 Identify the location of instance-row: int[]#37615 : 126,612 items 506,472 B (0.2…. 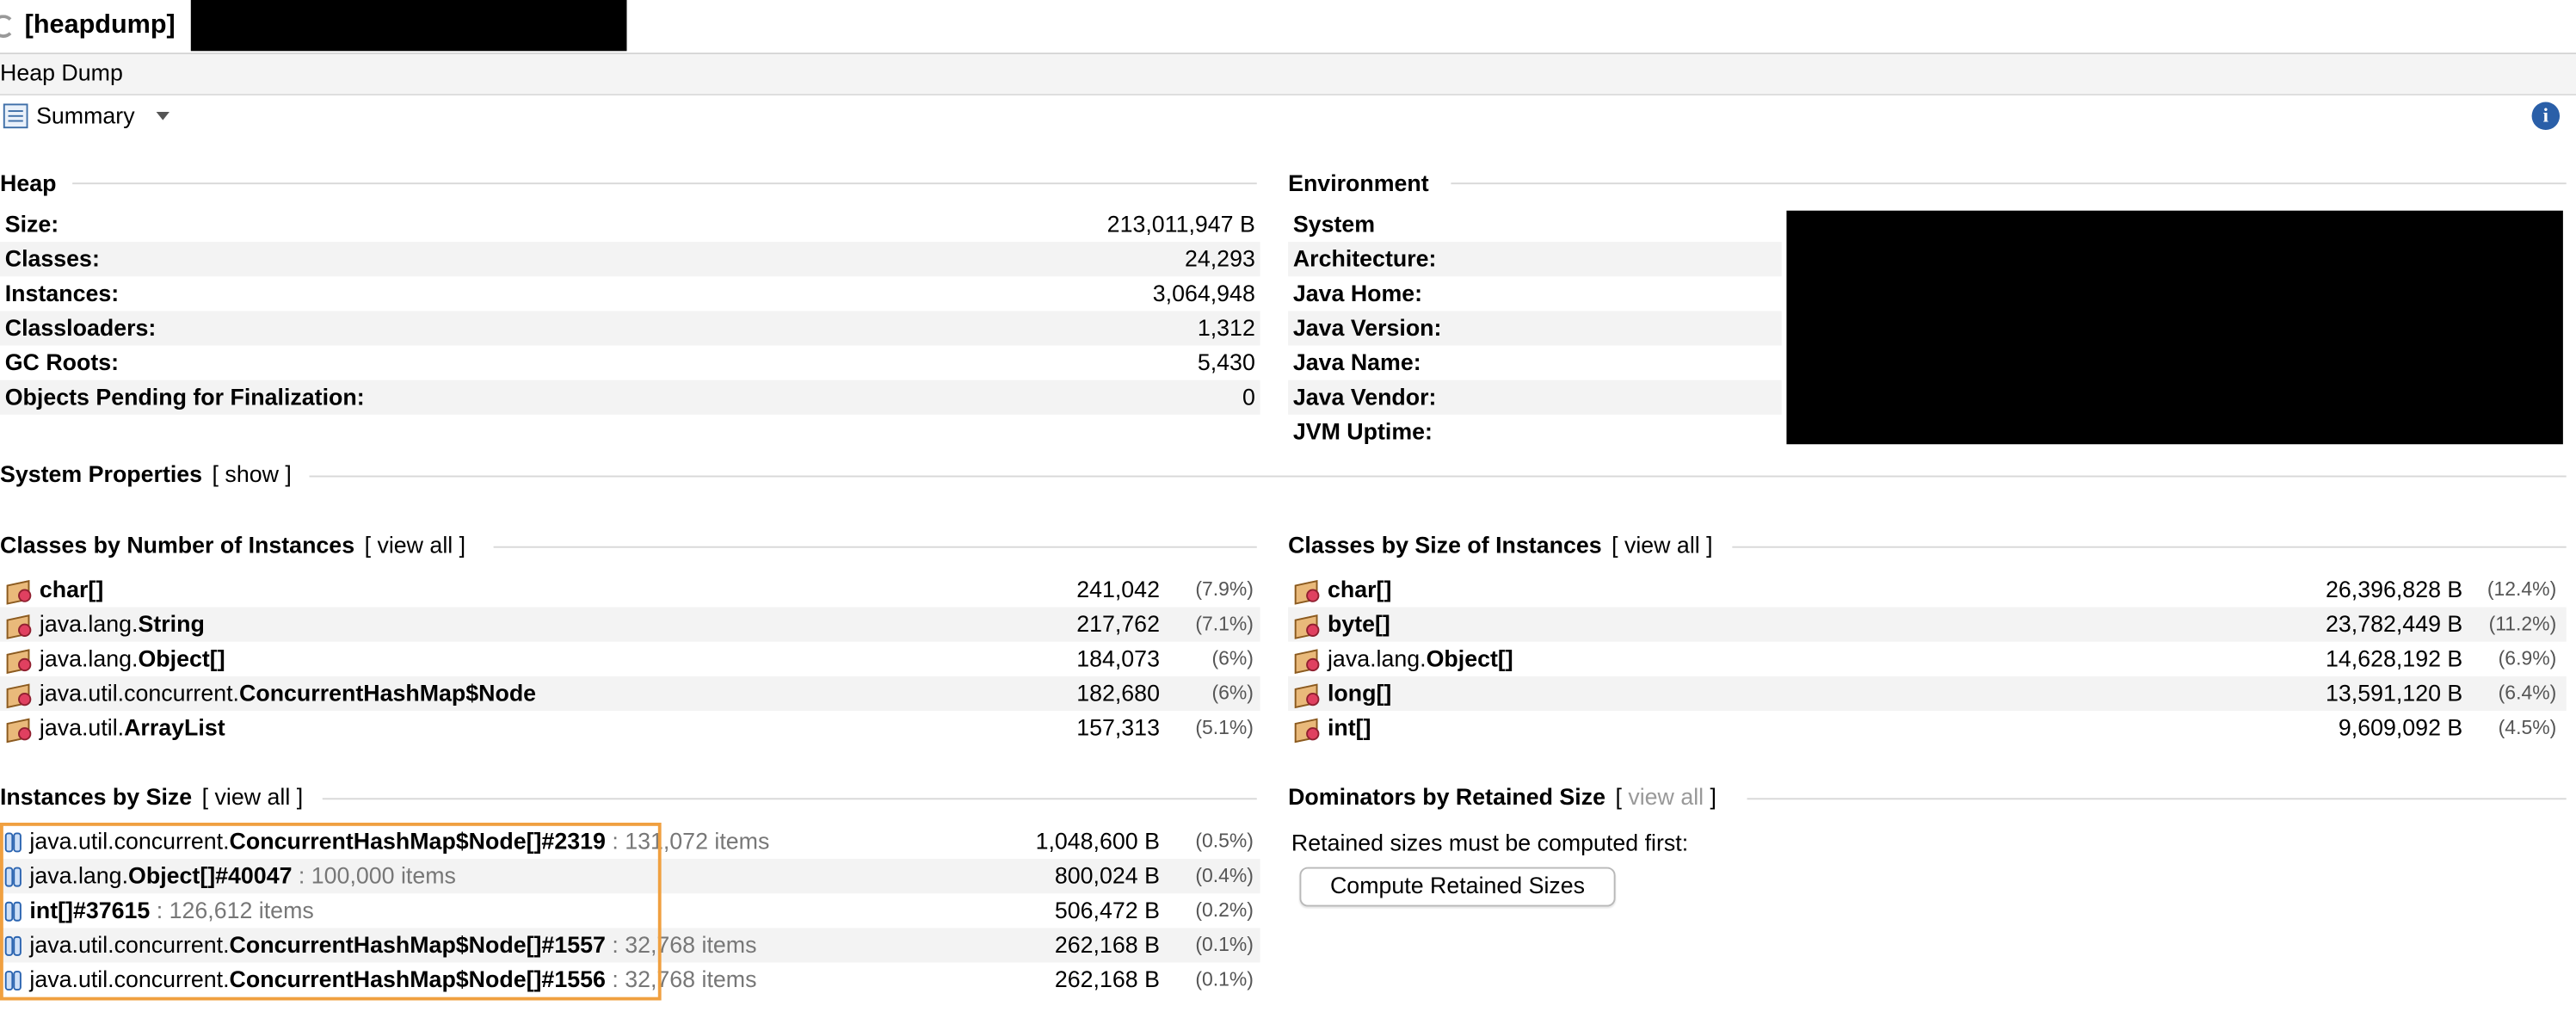
(630, 910).